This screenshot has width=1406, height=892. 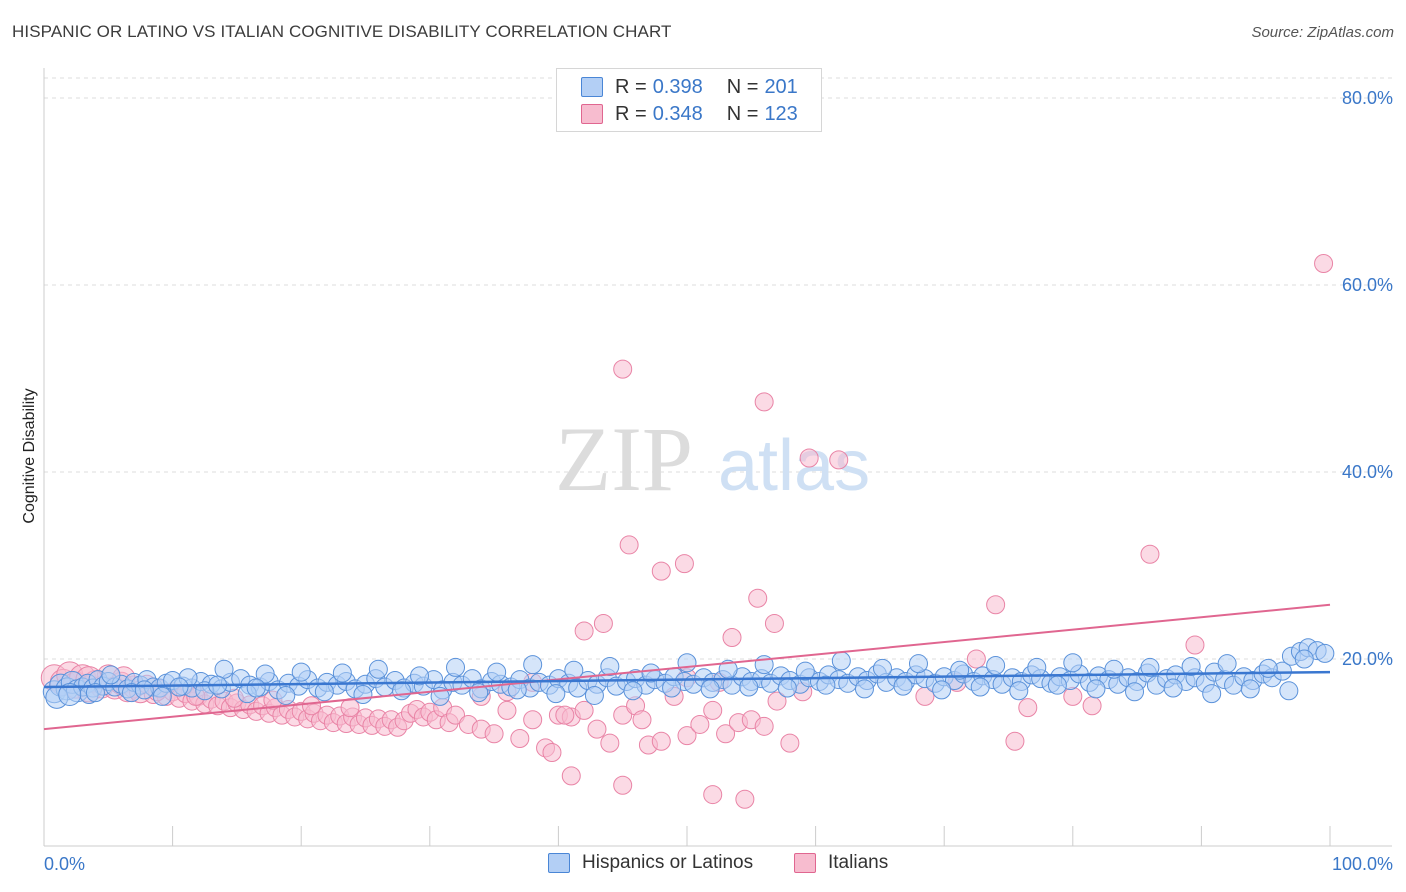 I want to click on legend-n-value: 123, so click(x=781, y=113).